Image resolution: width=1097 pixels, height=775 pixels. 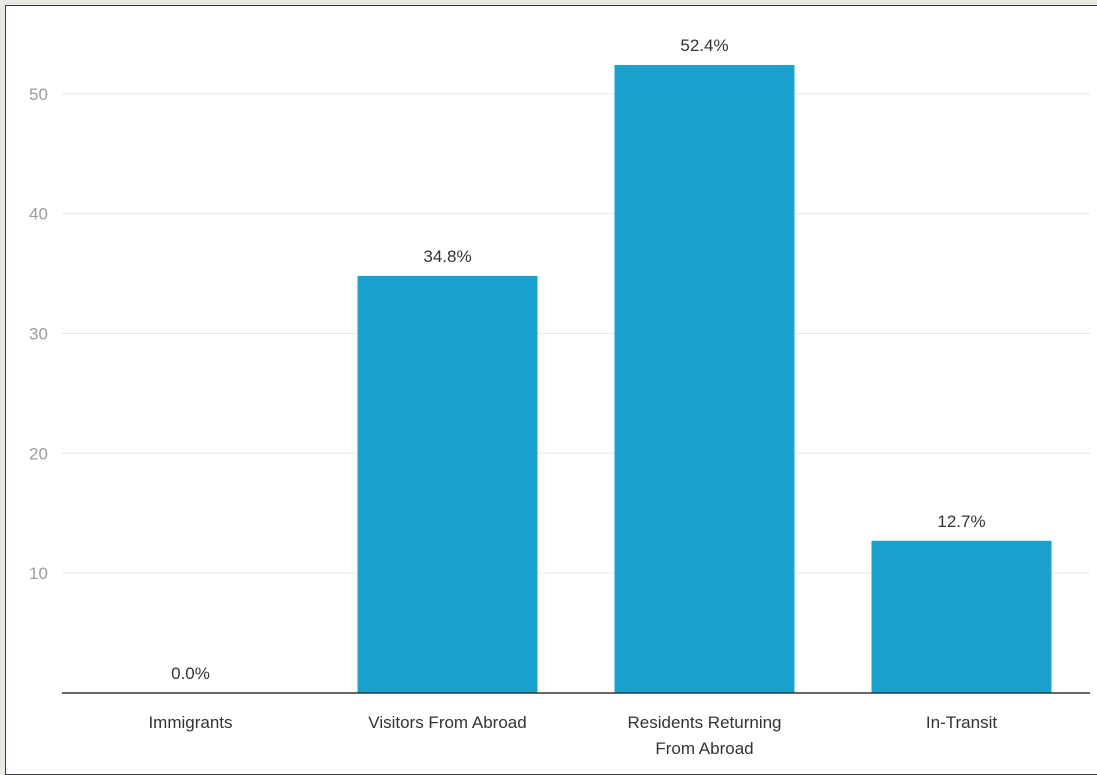 I want to click on x-tick-label-line: Visitors From Abroad, so click(x=447, y=722).